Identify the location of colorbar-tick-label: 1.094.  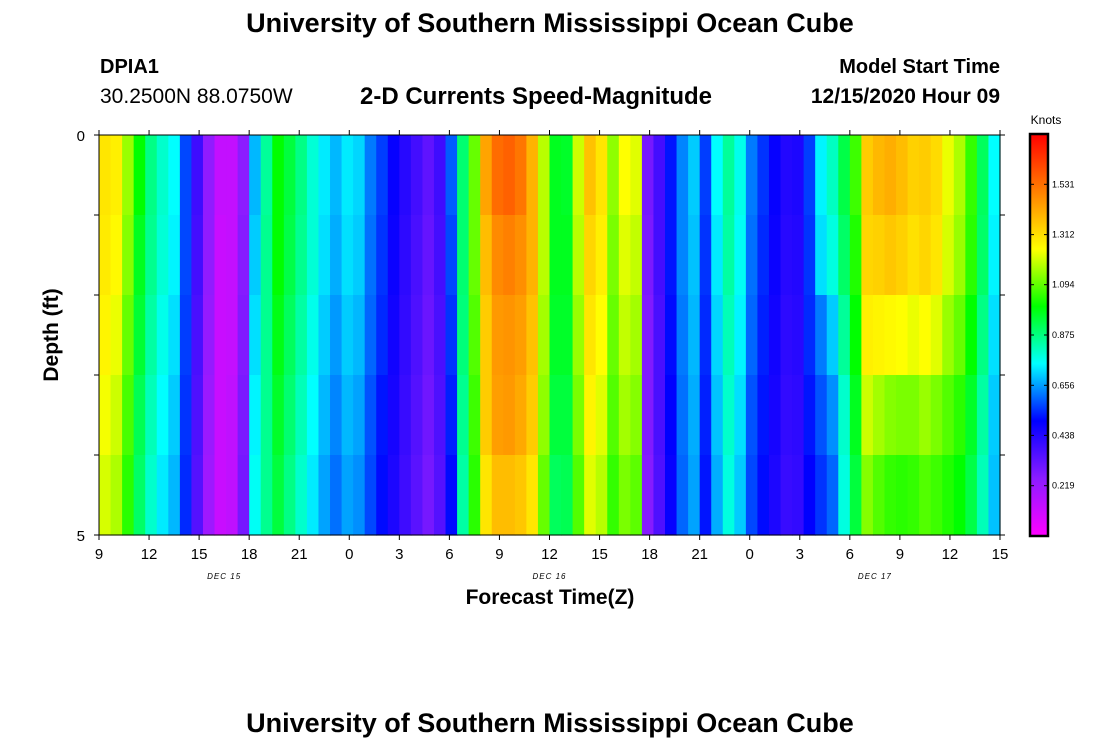
(1063, 285).